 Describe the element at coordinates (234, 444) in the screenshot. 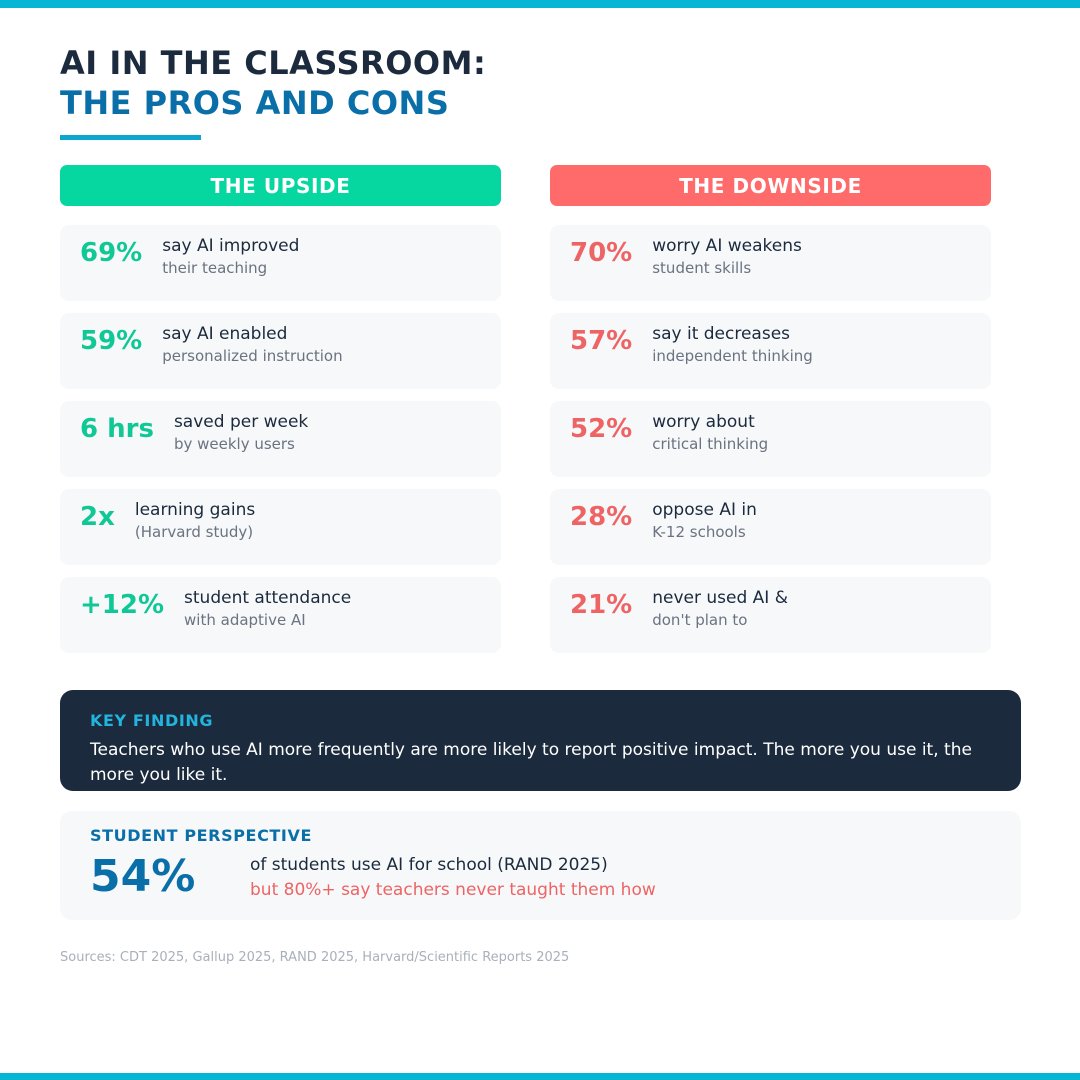

I see `stat-sublabel: by weekly users` at that location.